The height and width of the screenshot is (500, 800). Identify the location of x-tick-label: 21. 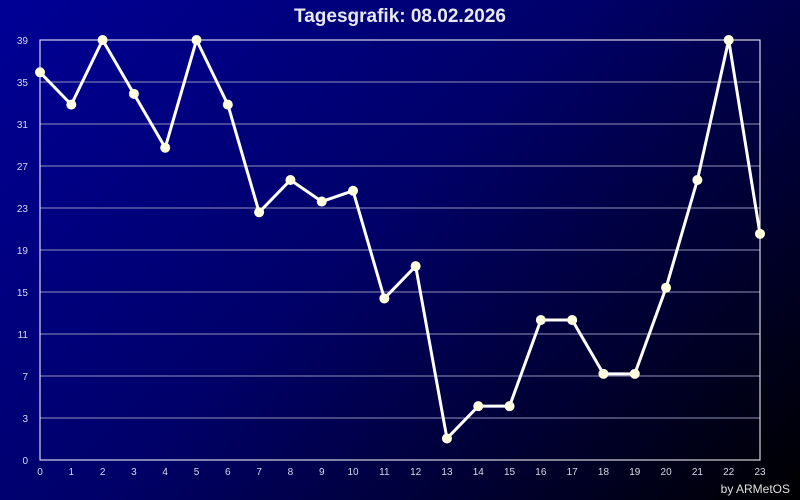
(698, 472).